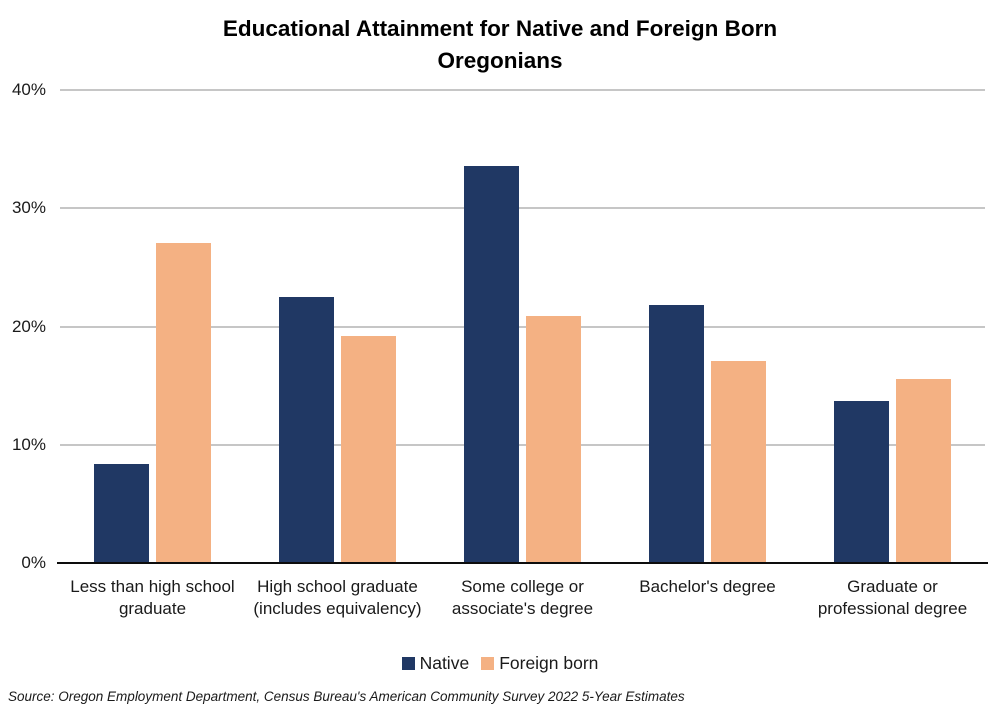  Describe the element at coordinates (522, 444) in the screenshot. I see `gridline-10%` at that location.